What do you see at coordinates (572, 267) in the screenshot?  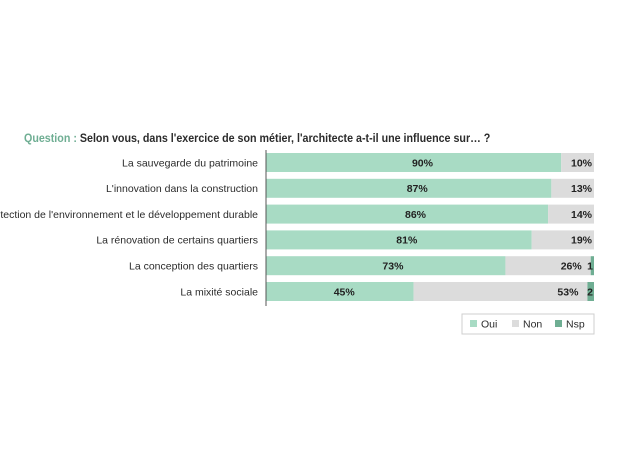 I see `data-label-non: 26%` at bounding box center [572, 267].